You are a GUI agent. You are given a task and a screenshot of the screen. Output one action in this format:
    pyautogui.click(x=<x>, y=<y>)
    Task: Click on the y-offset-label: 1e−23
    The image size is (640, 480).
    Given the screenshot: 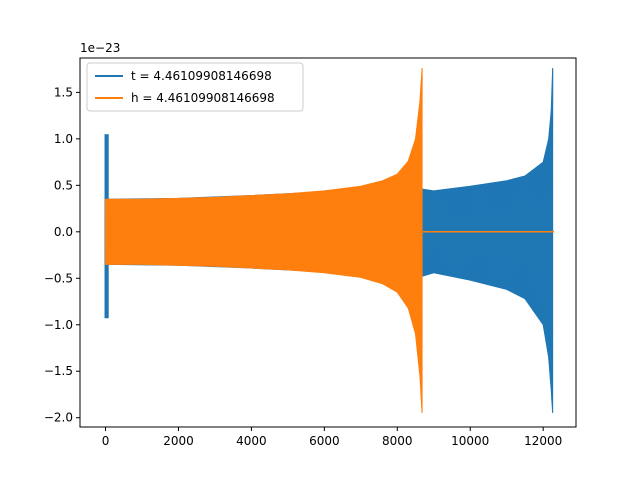 What is the action you would take?
    pyautogui.click(x=100, y=48)
    